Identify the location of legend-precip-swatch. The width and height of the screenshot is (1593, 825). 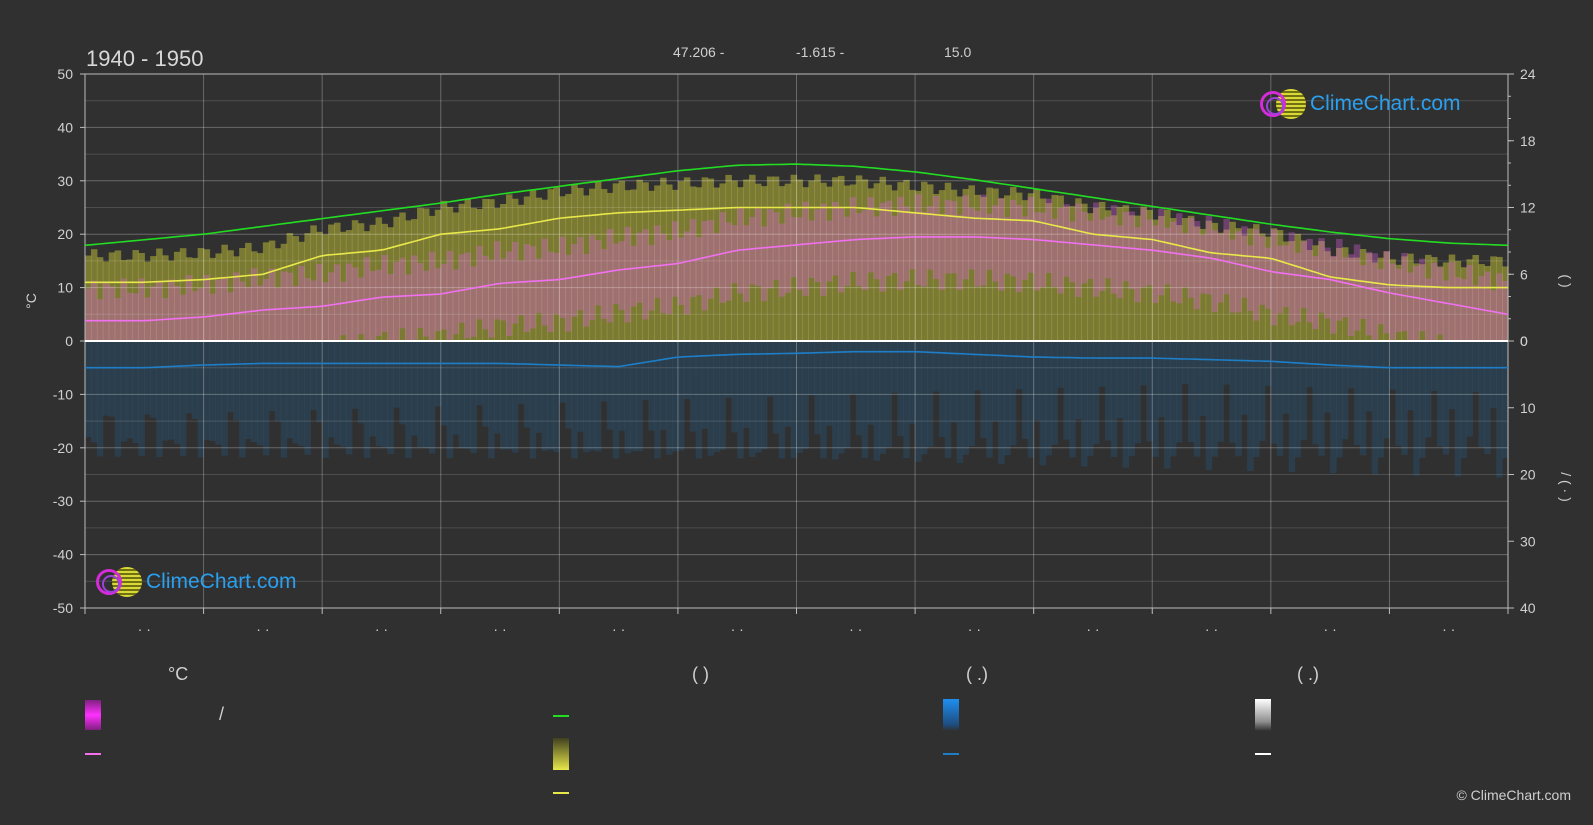
(951, 715).